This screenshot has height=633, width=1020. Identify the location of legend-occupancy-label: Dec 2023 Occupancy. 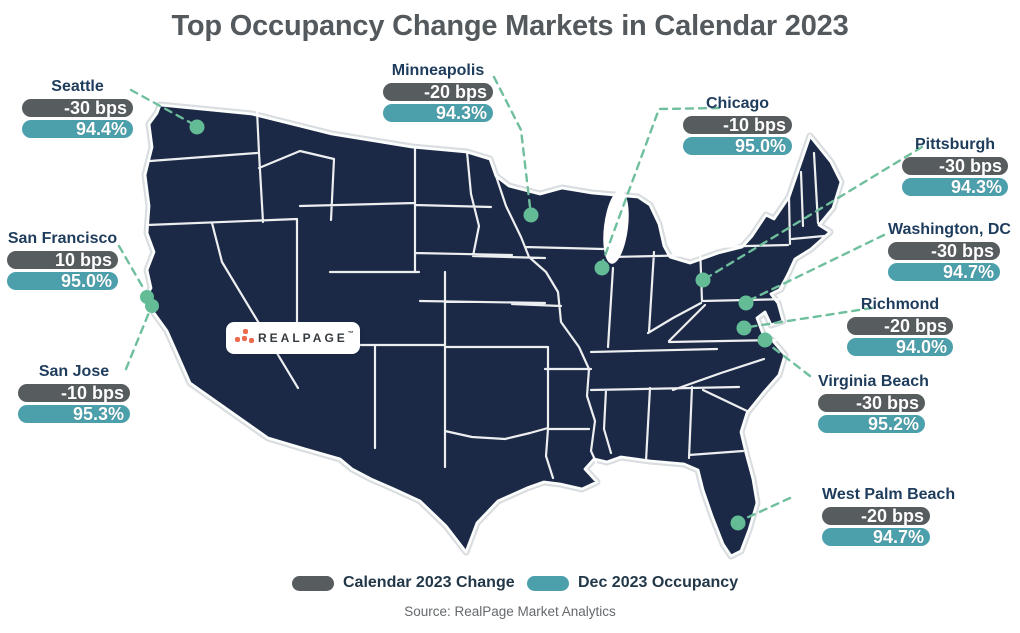
(658, 582).